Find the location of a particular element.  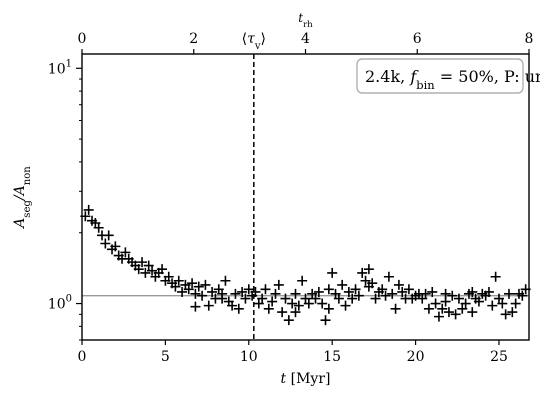

x-tick-label-0: 0 is located at coordinates (82, 357).